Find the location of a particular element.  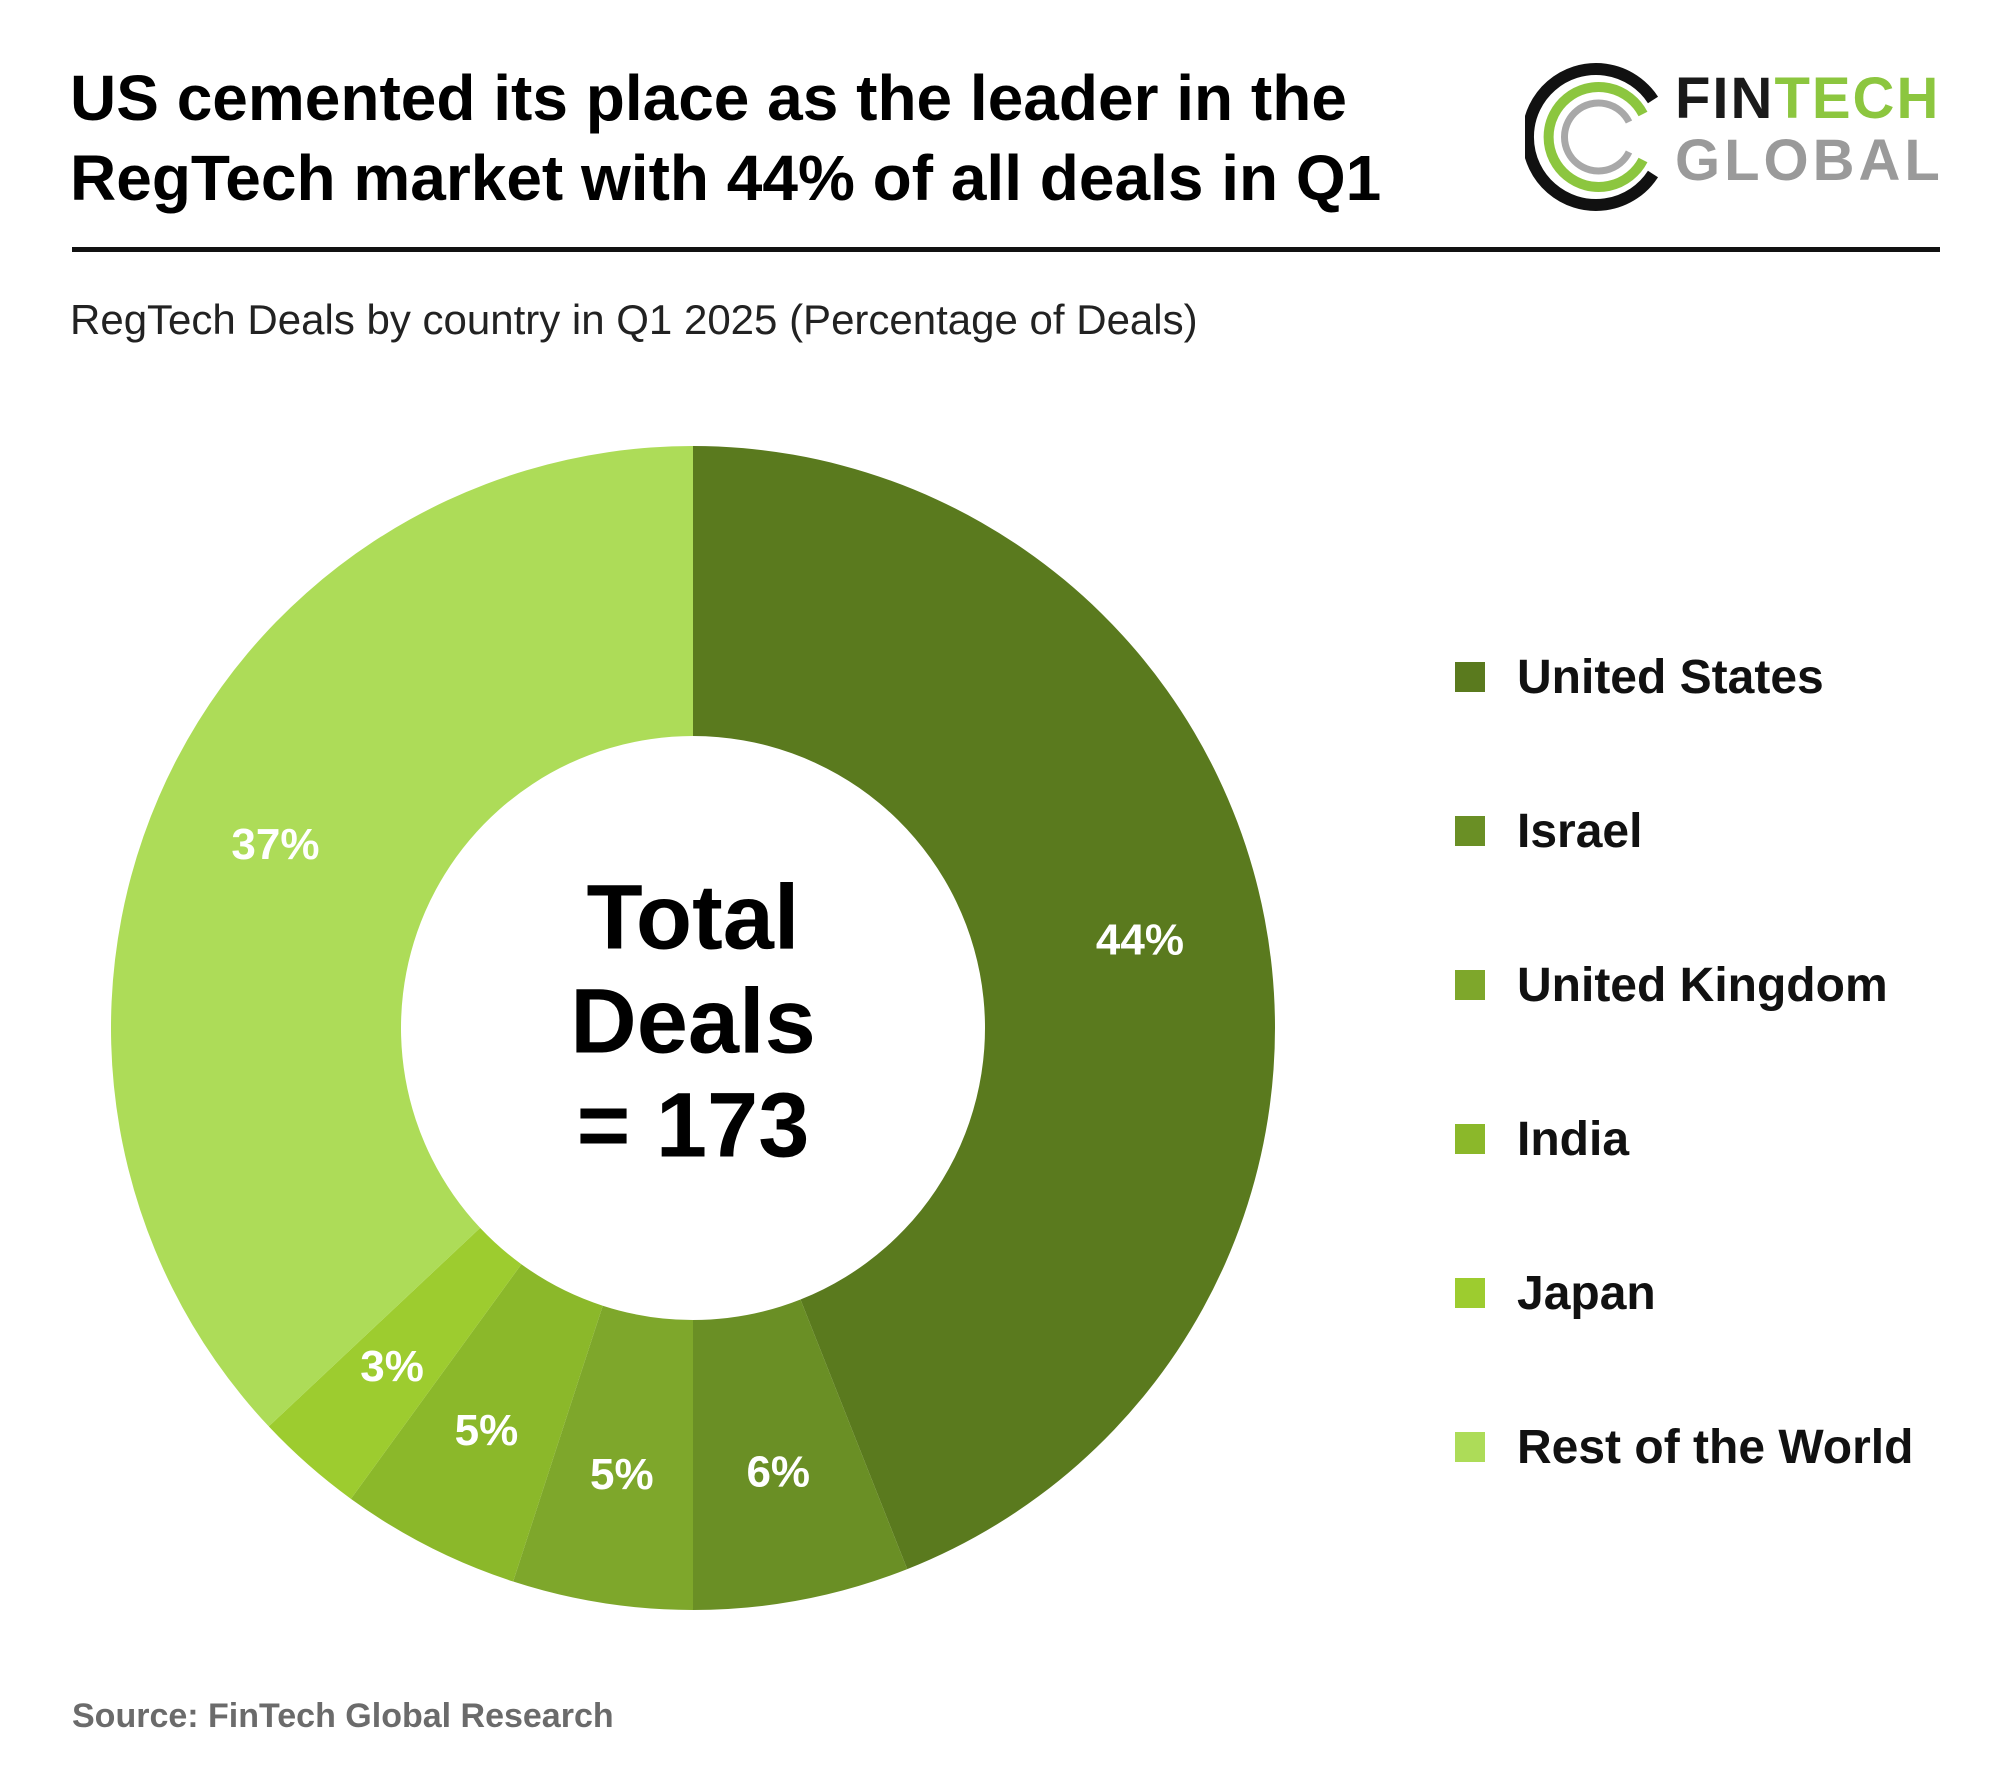

center-text-line-3: = 173 is located at coordinates (693, 1125).